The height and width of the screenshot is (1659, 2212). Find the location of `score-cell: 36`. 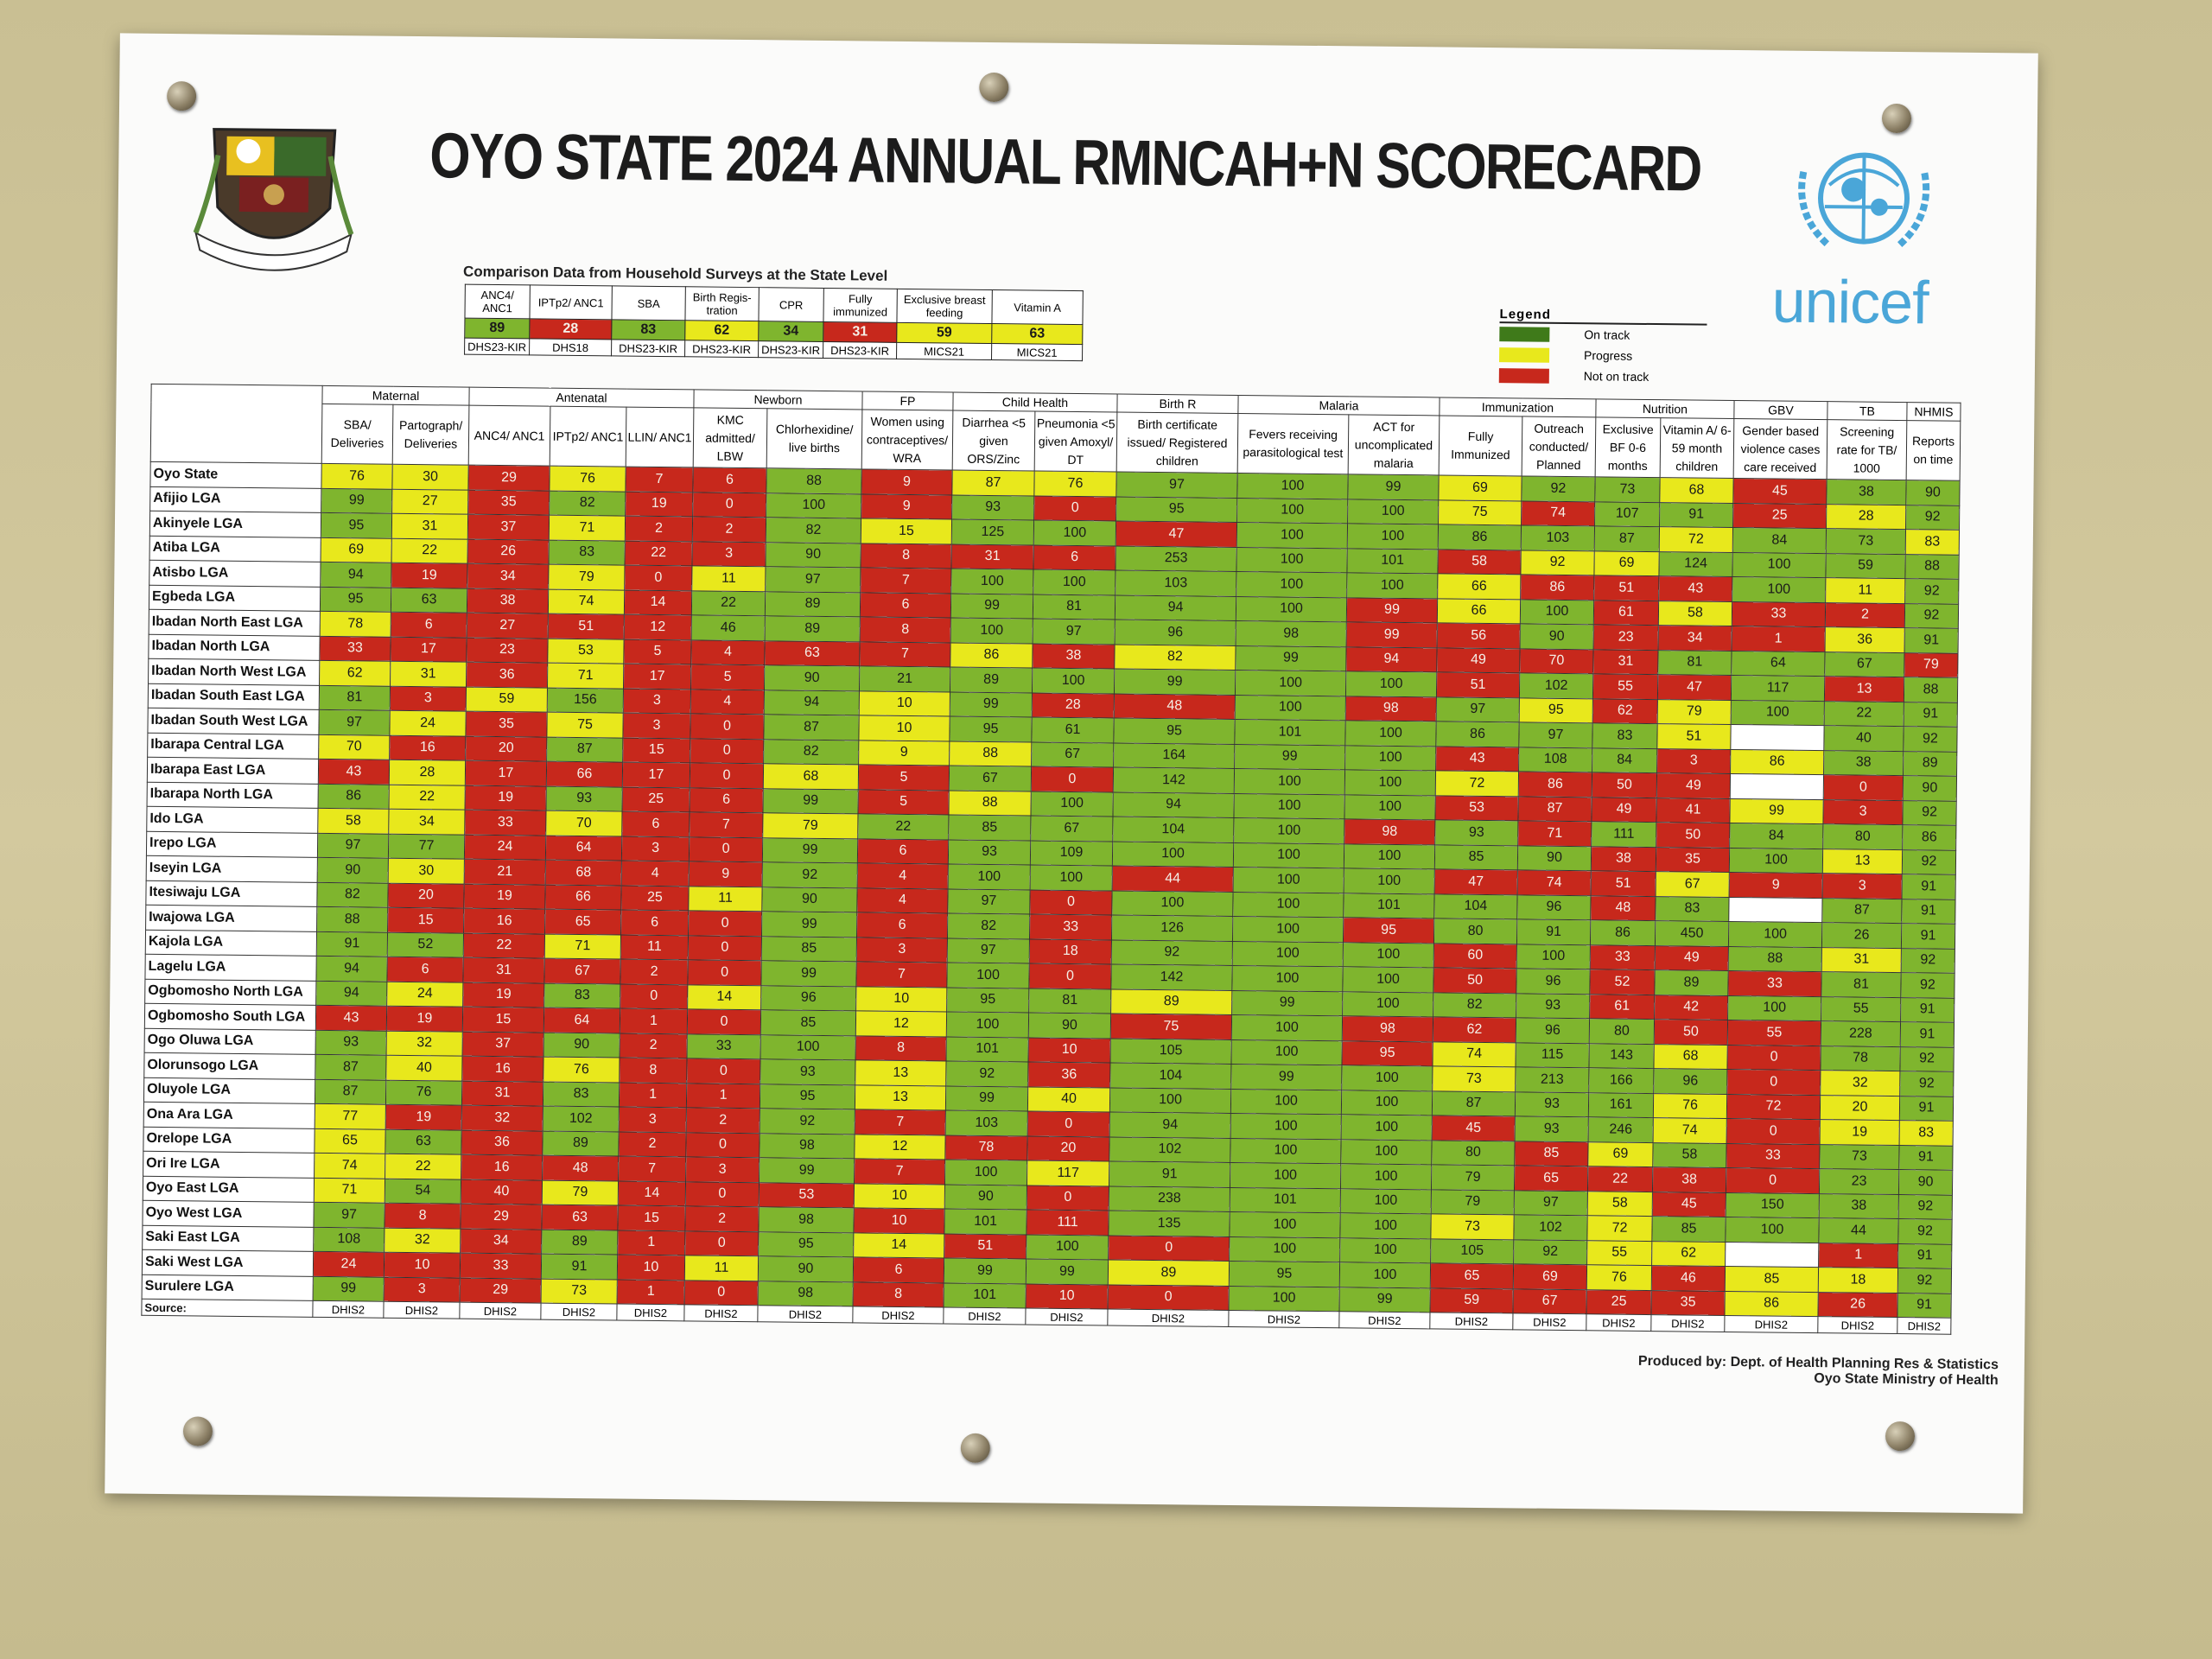

score-cell: 36 is located at coordinates (1068, 1074).